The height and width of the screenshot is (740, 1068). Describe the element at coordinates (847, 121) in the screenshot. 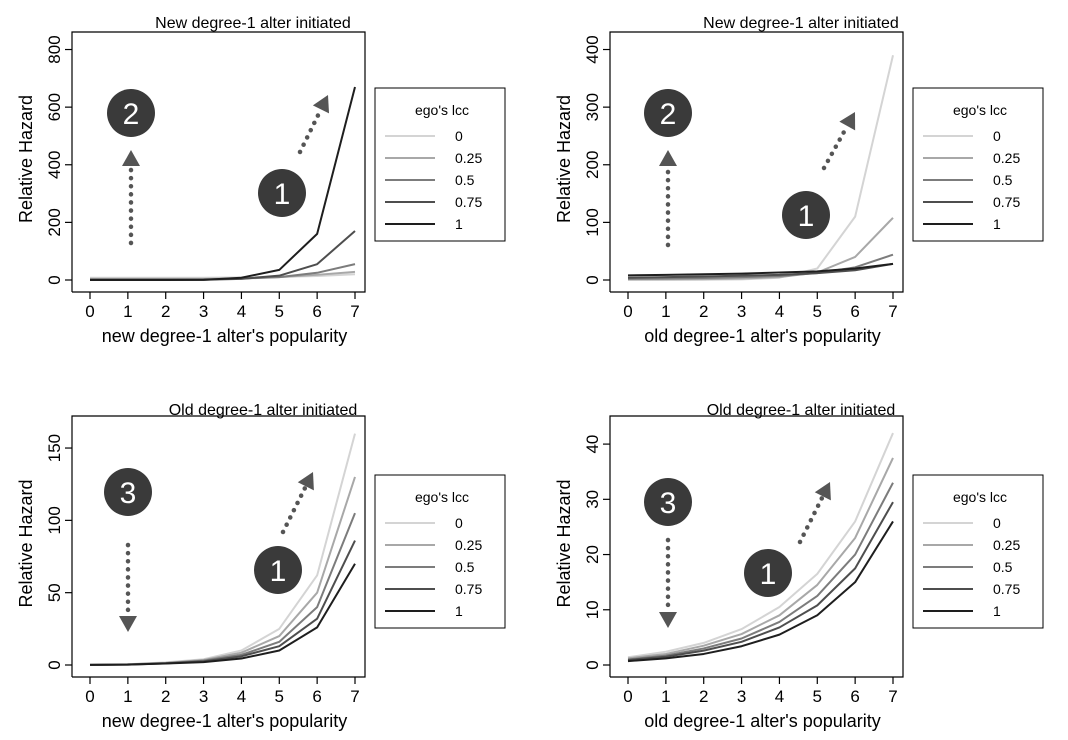

I see `annotation-1-arrow-head` at that location.